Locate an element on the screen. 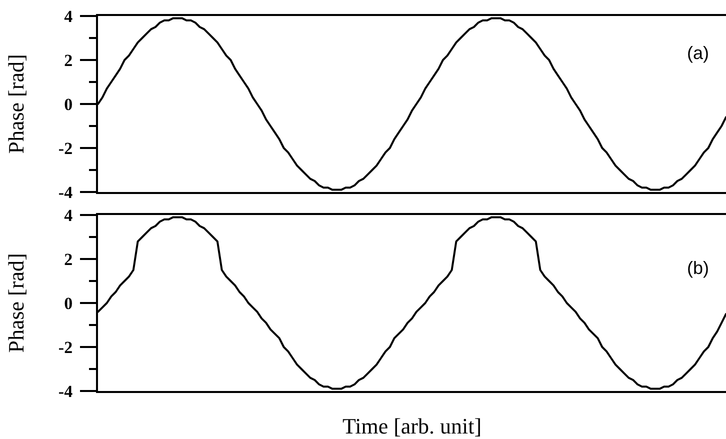 The width and height of the screenshot is (726, 439). x-axis-title: Time [arb. unit] is located at coordinates (412, 425).